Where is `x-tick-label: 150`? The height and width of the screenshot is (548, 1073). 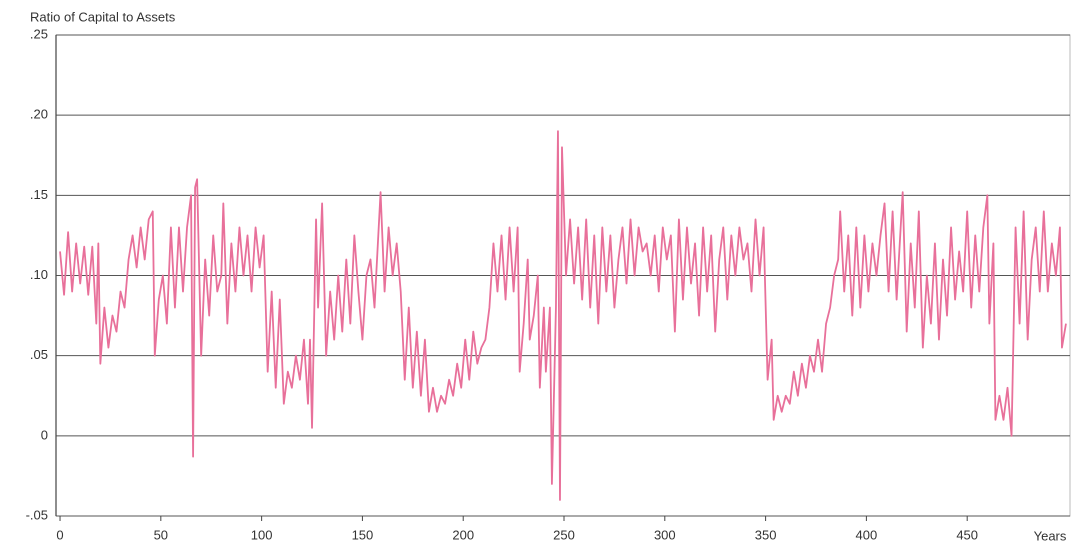 x-tick-label: 150 is located at coordinates (363, 534).